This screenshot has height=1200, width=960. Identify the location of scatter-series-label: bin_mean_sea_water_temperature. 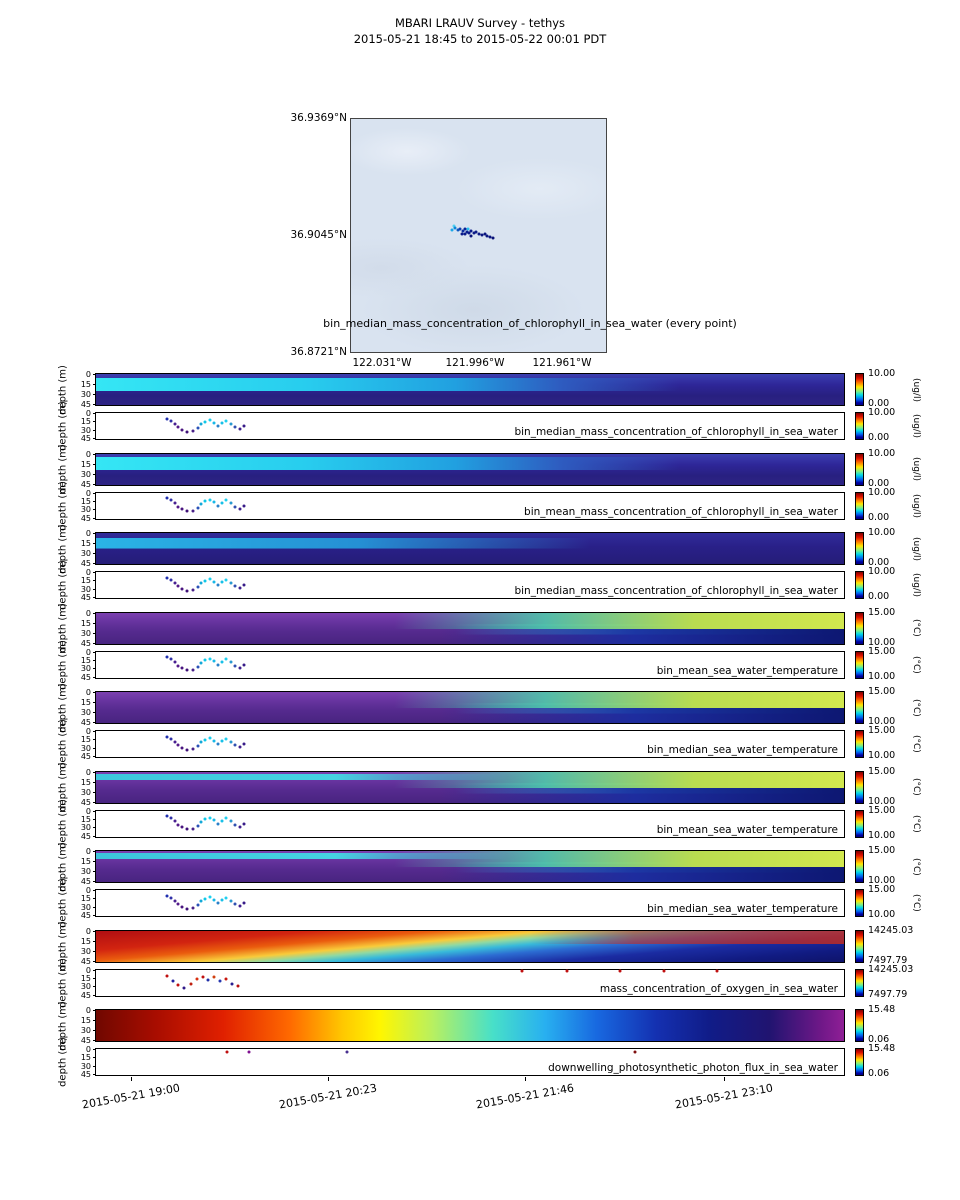
(747, 829).